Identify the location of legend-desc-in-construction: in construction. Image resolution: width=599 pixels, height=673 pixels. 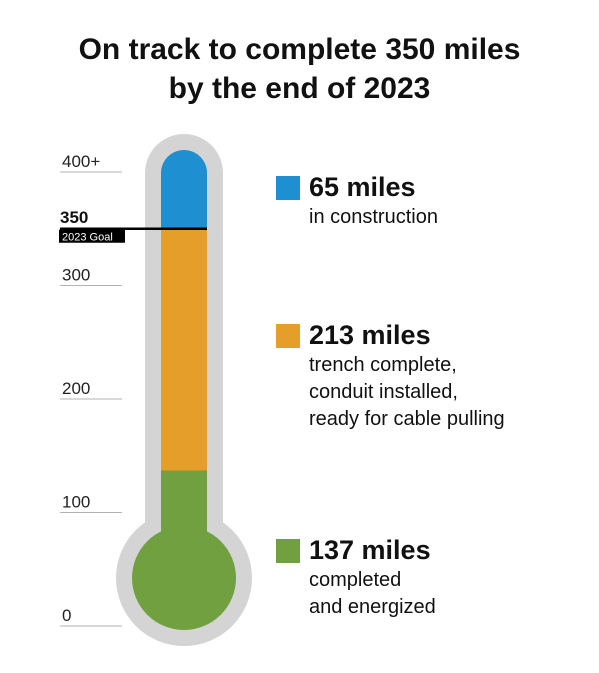
(373, 217).